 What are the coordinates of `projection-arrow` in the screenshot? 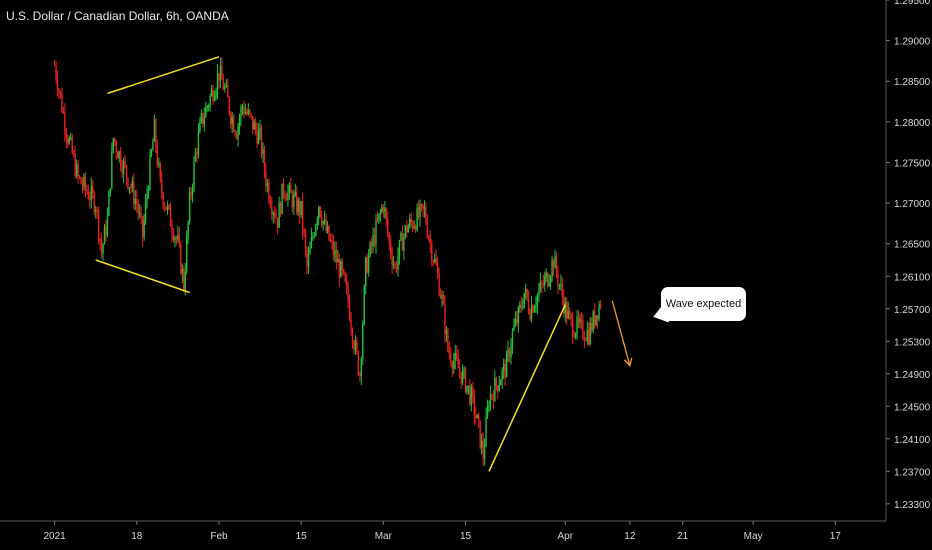 It's located at (622, 333).